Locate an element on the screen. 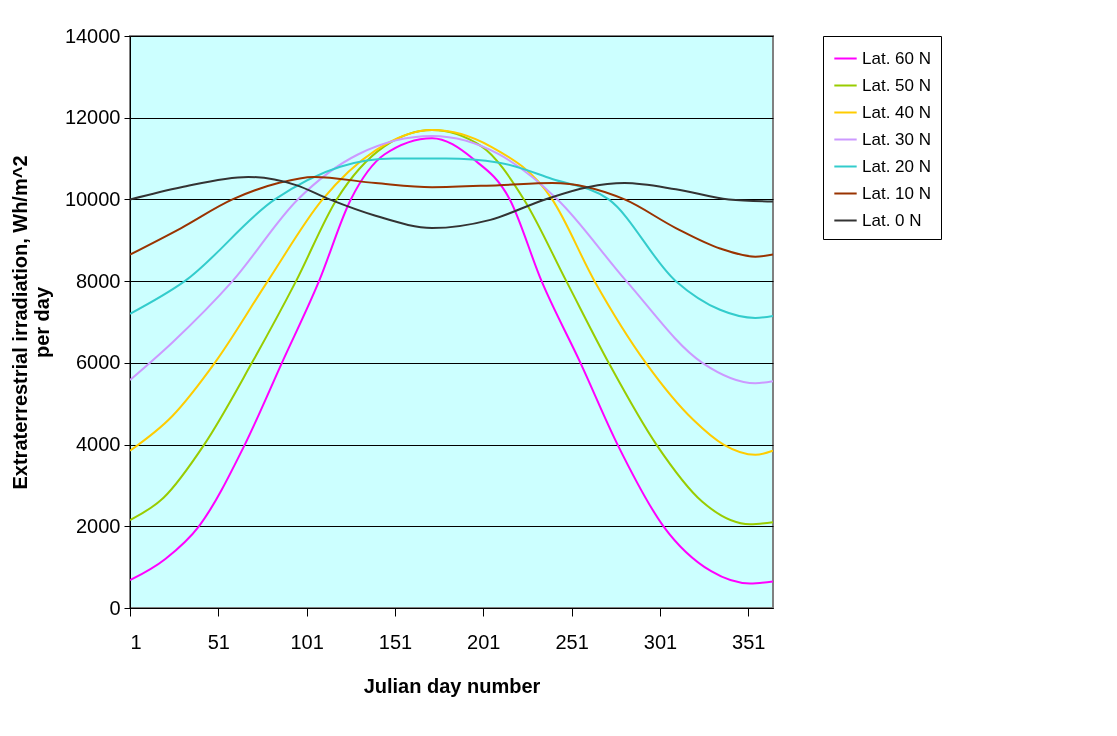  x-tick-label: 1 is located at coordinates (136, 641).